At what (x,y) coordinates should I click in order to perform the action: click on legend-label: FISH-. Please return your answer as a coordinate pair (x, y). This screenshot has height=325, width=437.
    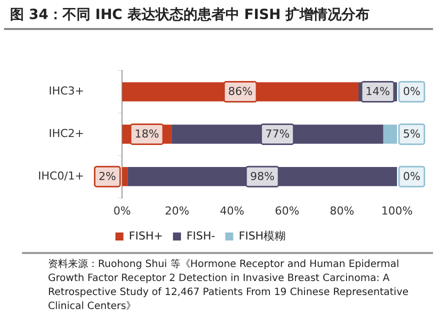
    Looking at the image, I should click on (201, 235).